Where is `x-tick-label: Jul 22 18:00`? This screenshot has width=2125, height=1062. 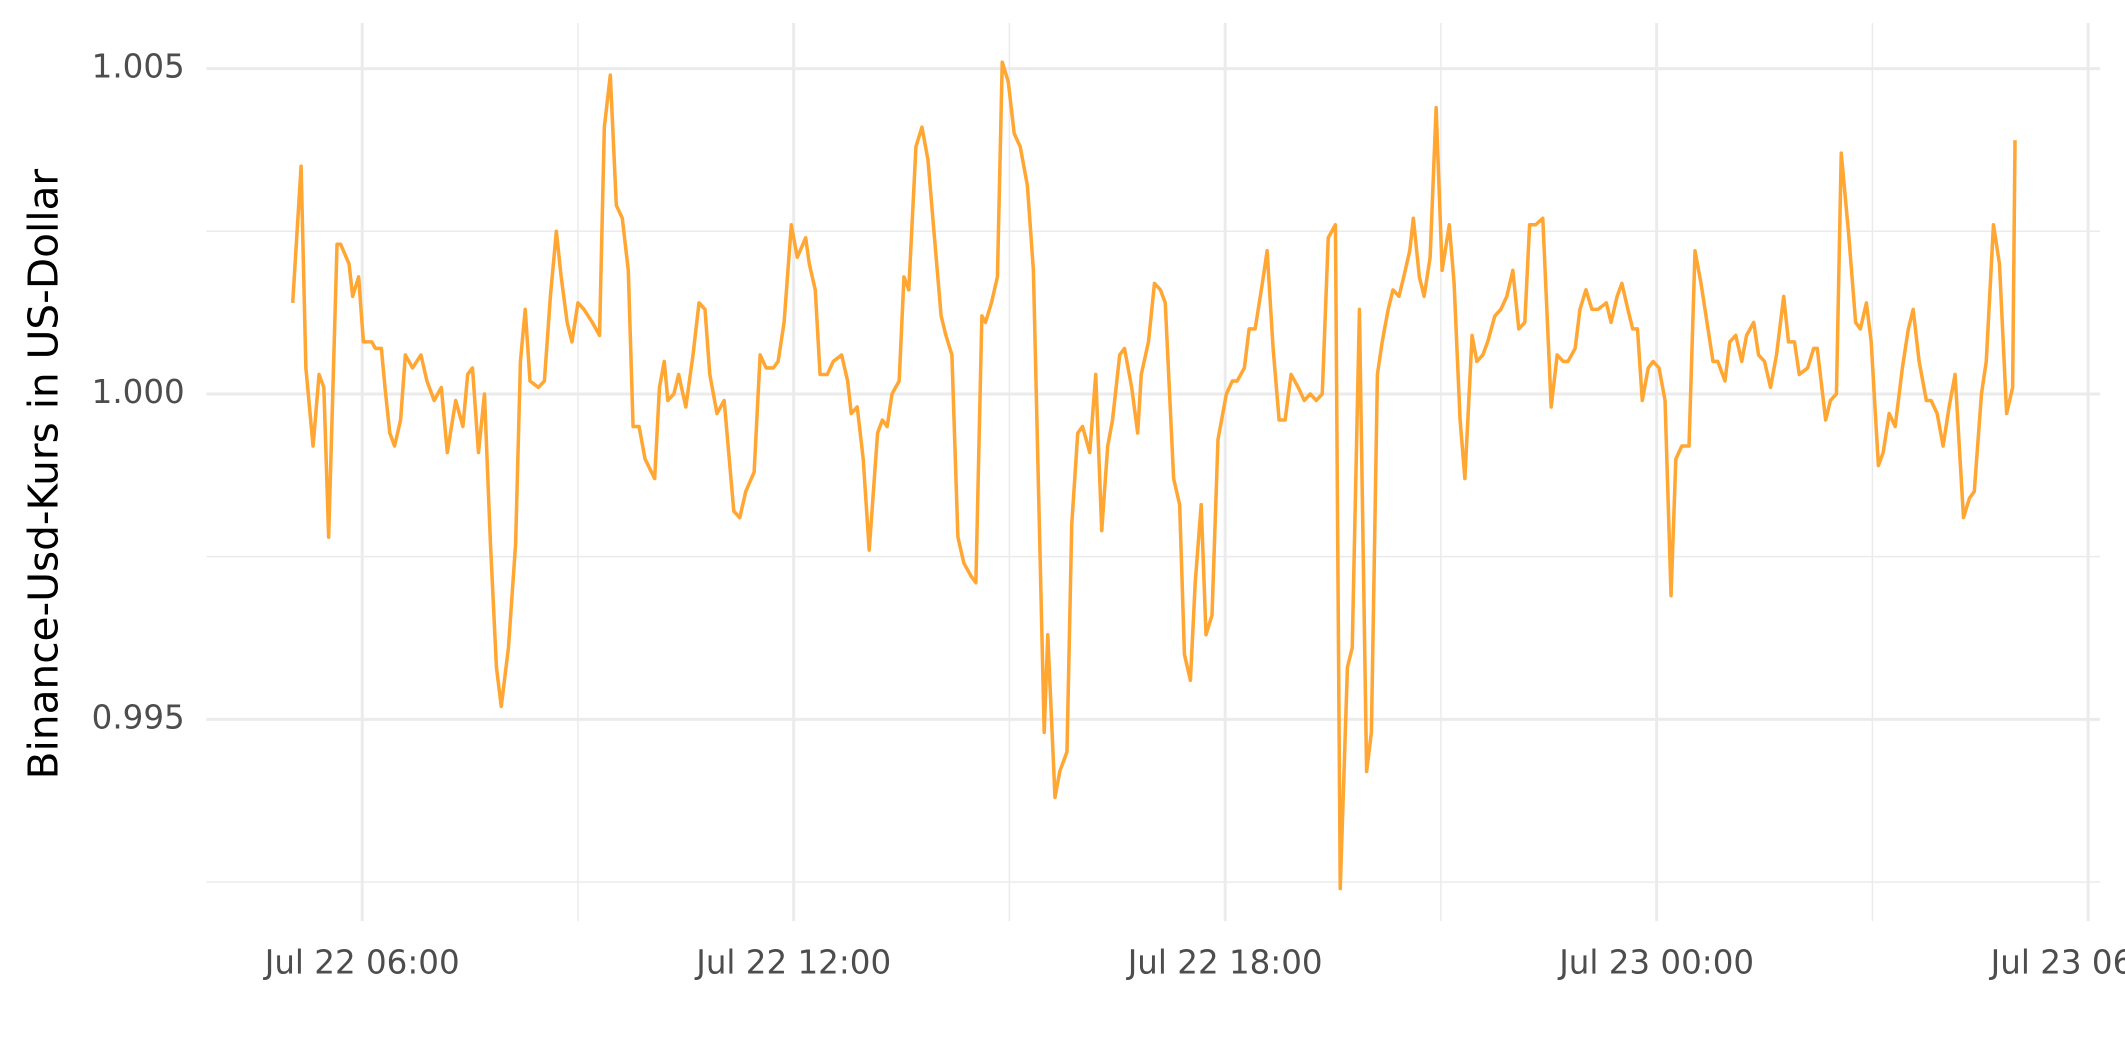
x-tick-label: Jul 22 18:00 is located at coordinates (1224, 962).